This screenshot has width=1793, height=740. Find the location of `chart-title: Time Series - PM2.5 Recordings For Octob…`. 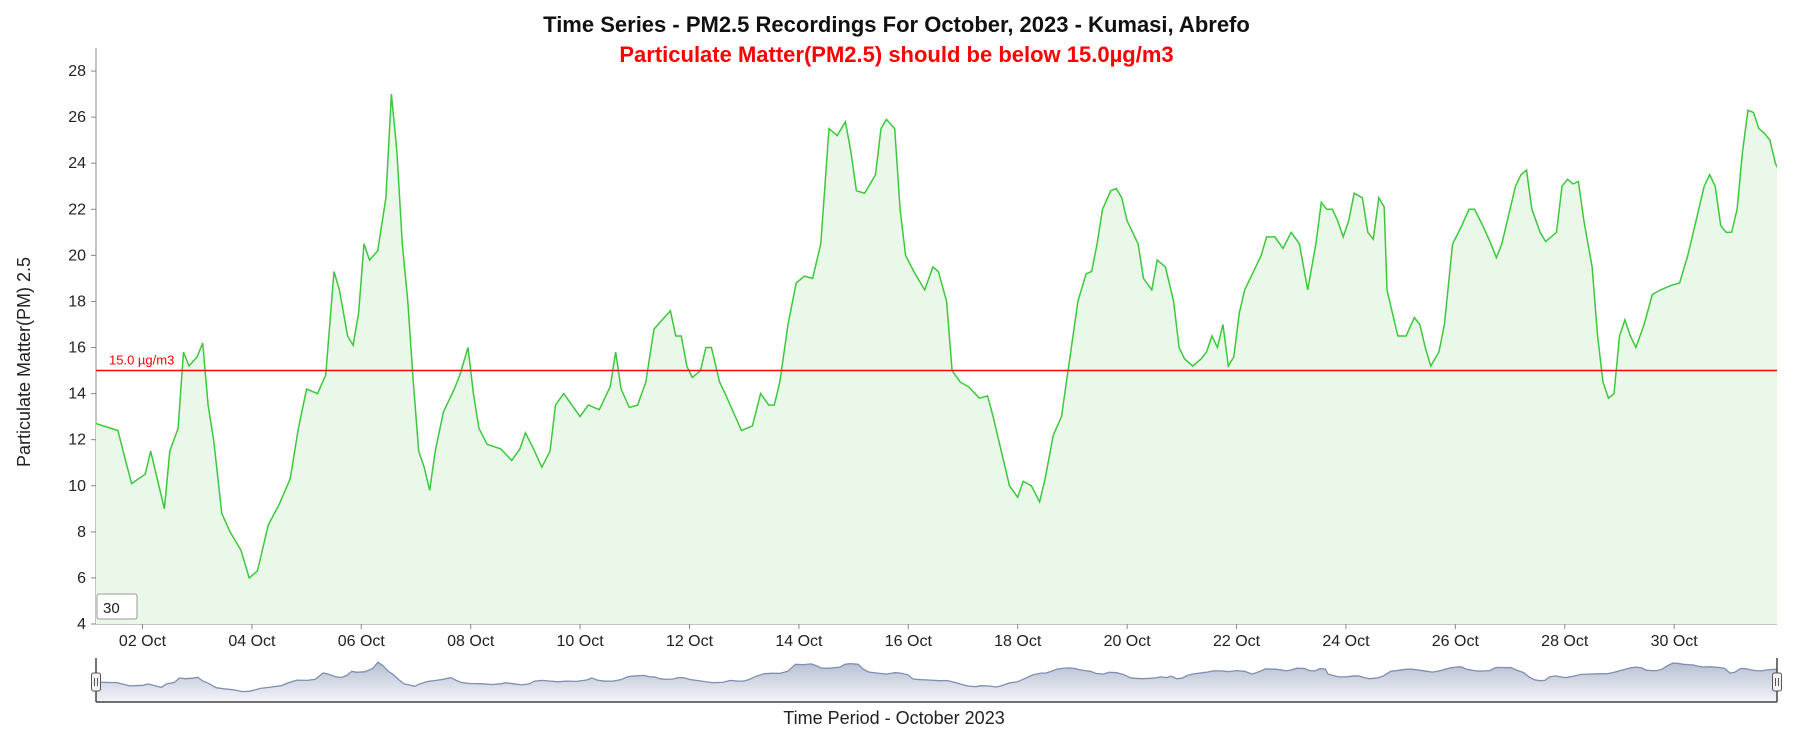

chart-title: Time Series - PM2.5 Recordings For Octob… is located at coordinates (896, 24).